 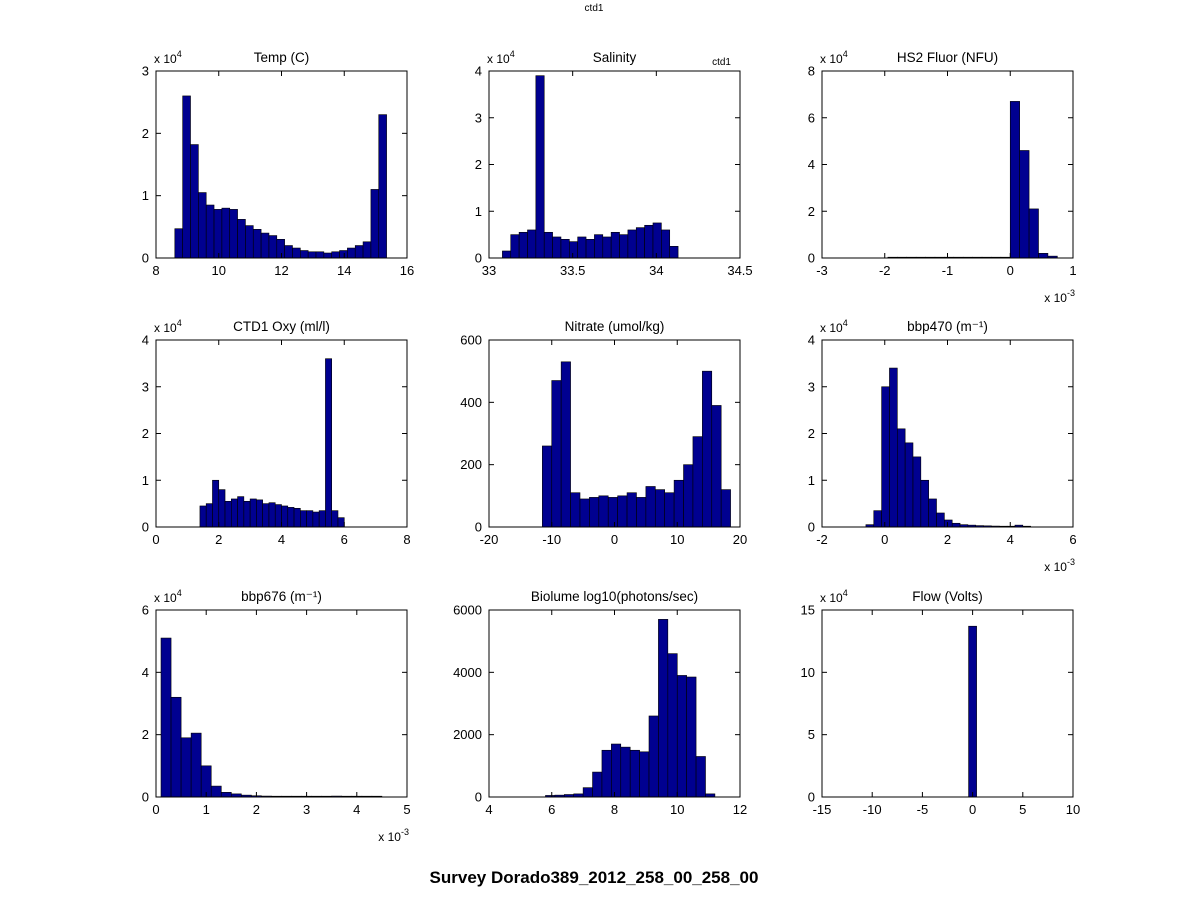 I want to click on x-tick-label: 6, so click(x=344, y=539).